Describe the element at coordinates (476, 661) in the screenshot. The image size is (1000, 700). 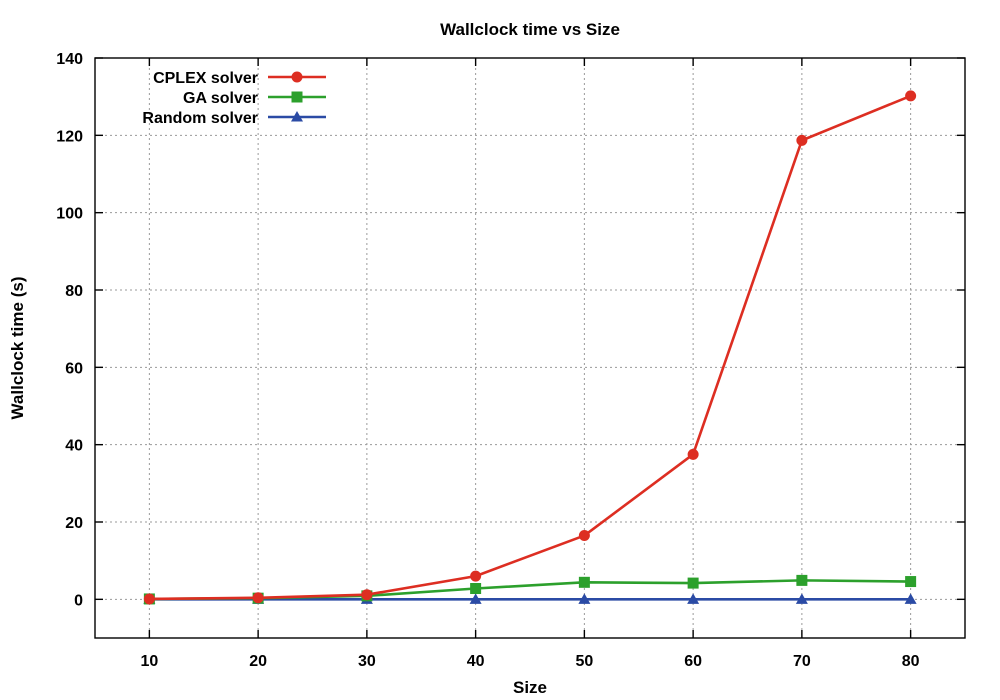
I see `x-tick-label: 40` at that location.